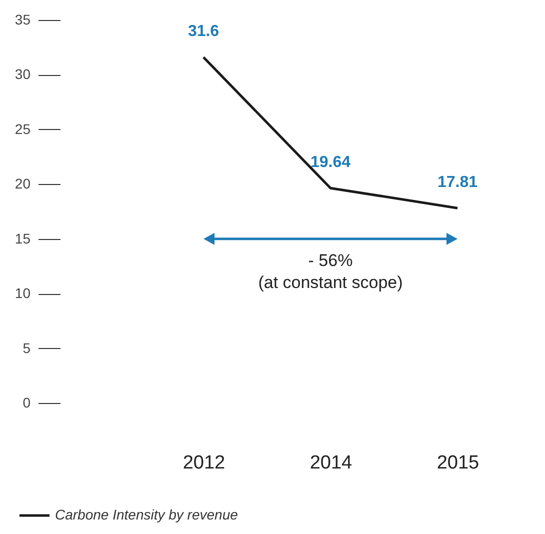 Image resolution: width=545 pixels, height=534 pixels. I want to click on x-tick-label: 2015, so click(458, 463).